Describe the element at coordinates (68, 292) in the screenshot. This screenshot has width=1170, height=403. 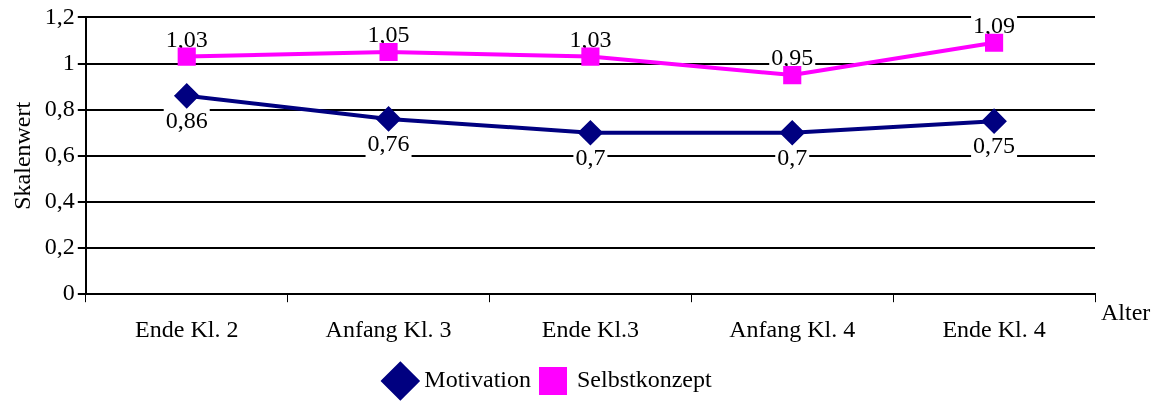
I see `y-tick-label: 0` at that location.